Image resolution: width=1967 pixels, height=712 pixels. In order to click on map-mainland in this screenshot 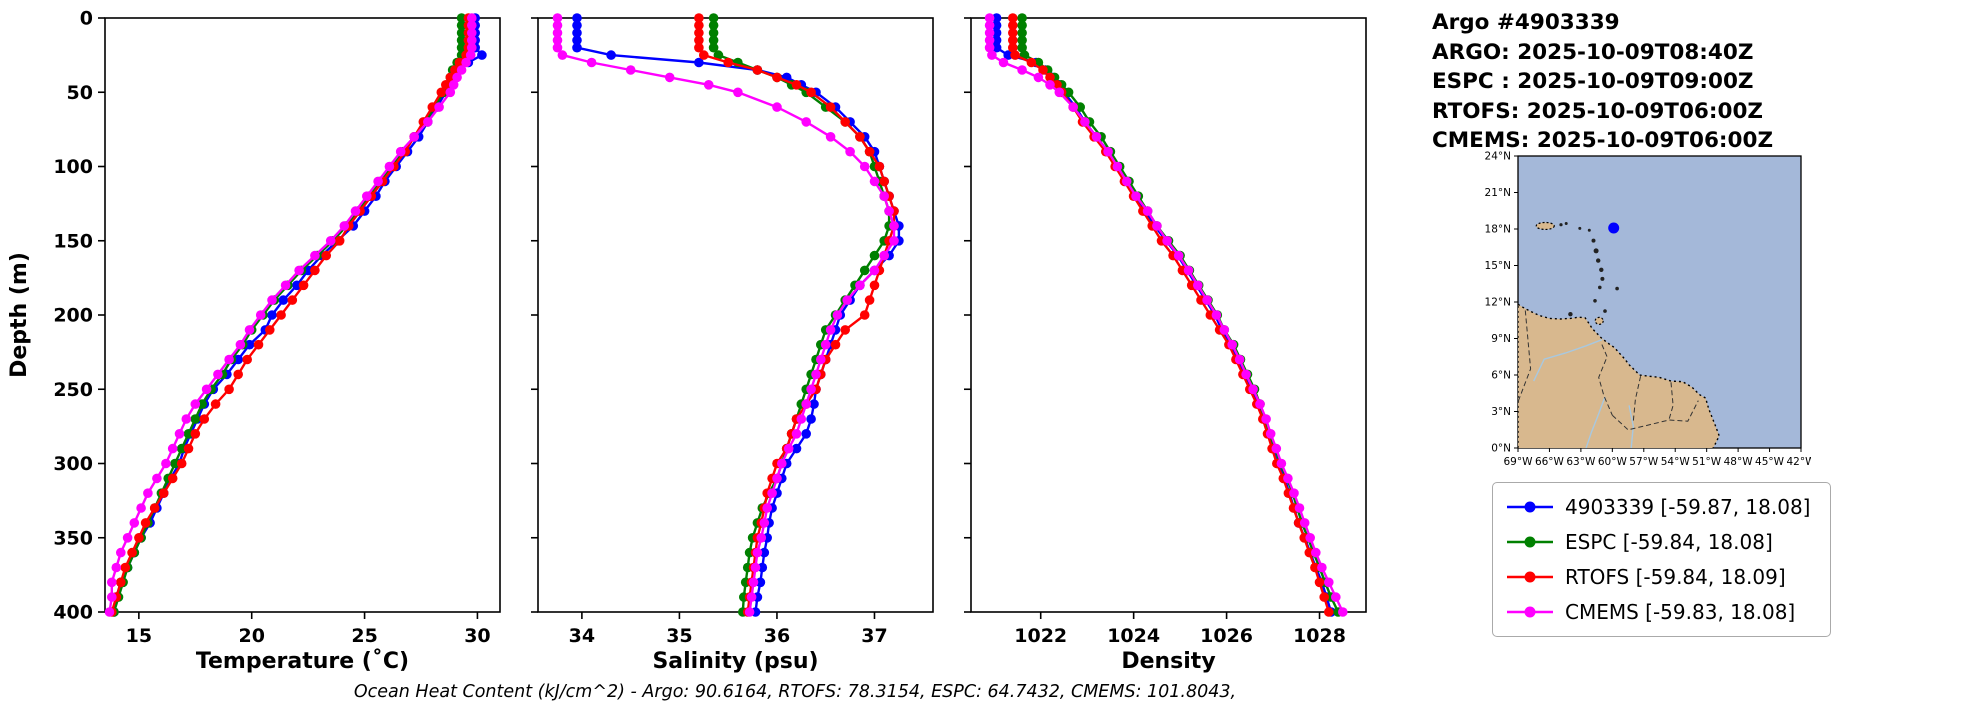, I will do `click(1619, 375)`.